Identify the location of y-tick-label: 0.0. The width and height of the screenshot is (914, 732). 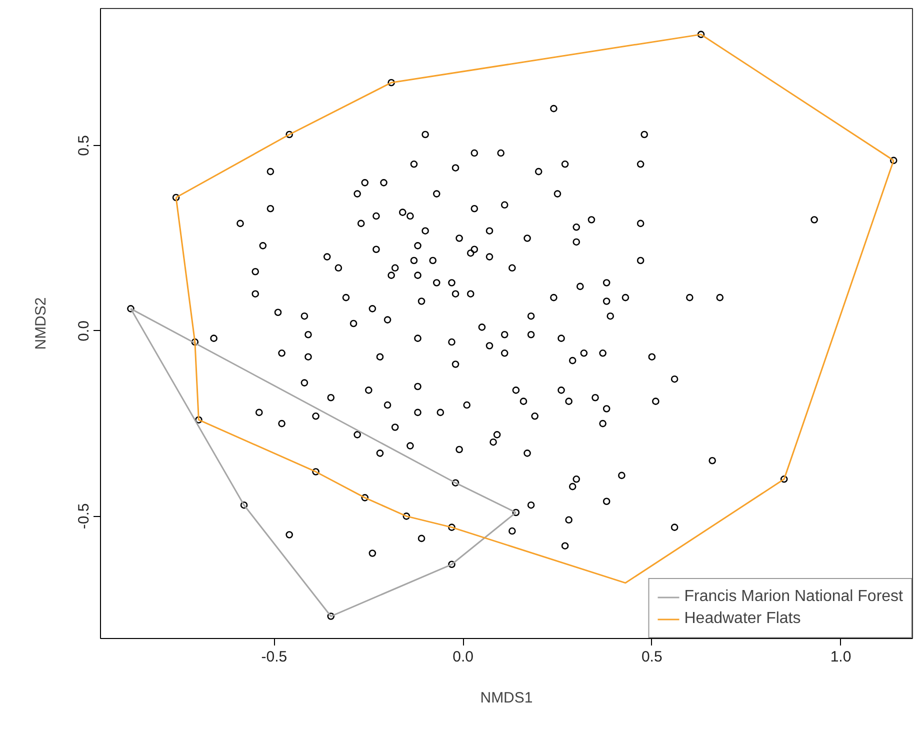
(84, 331).